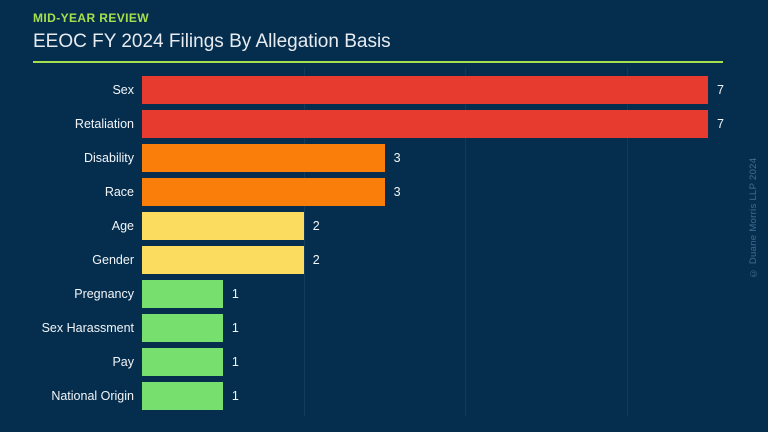  Describe the element at coordinates (753, 218) in the screenshot. I see `copyright-note: © Duane Morris LLP 2024` at that location.